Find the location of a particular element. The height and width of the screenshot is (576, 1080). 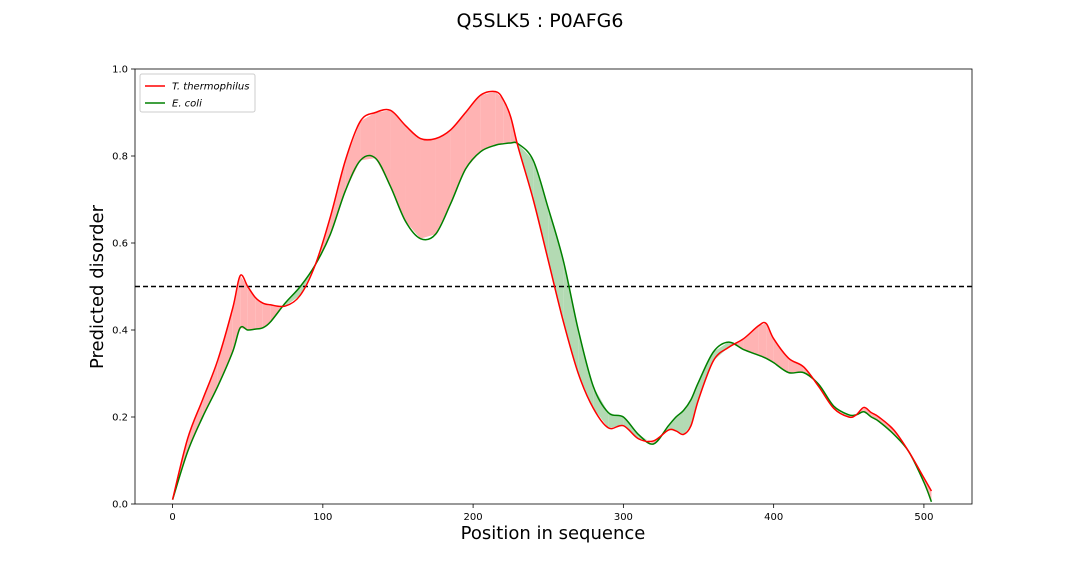

y-axis-label: Predicted disorder is located at coordinates (97, 286).